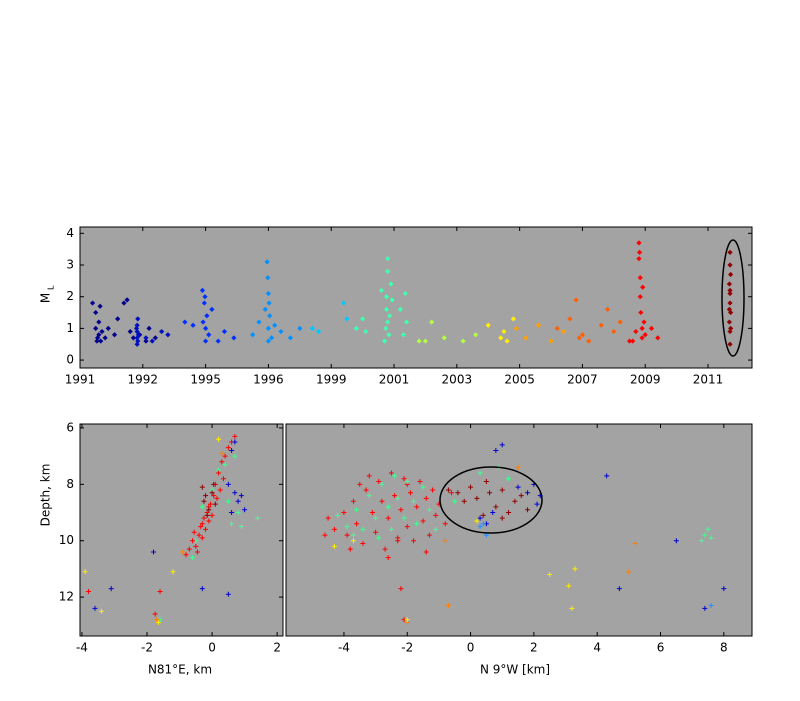 This screenshot has height=701, width=800. Describe the element at coordinates (66, 597) in the screenshot. I see `y-tick-label: 12` at that location.